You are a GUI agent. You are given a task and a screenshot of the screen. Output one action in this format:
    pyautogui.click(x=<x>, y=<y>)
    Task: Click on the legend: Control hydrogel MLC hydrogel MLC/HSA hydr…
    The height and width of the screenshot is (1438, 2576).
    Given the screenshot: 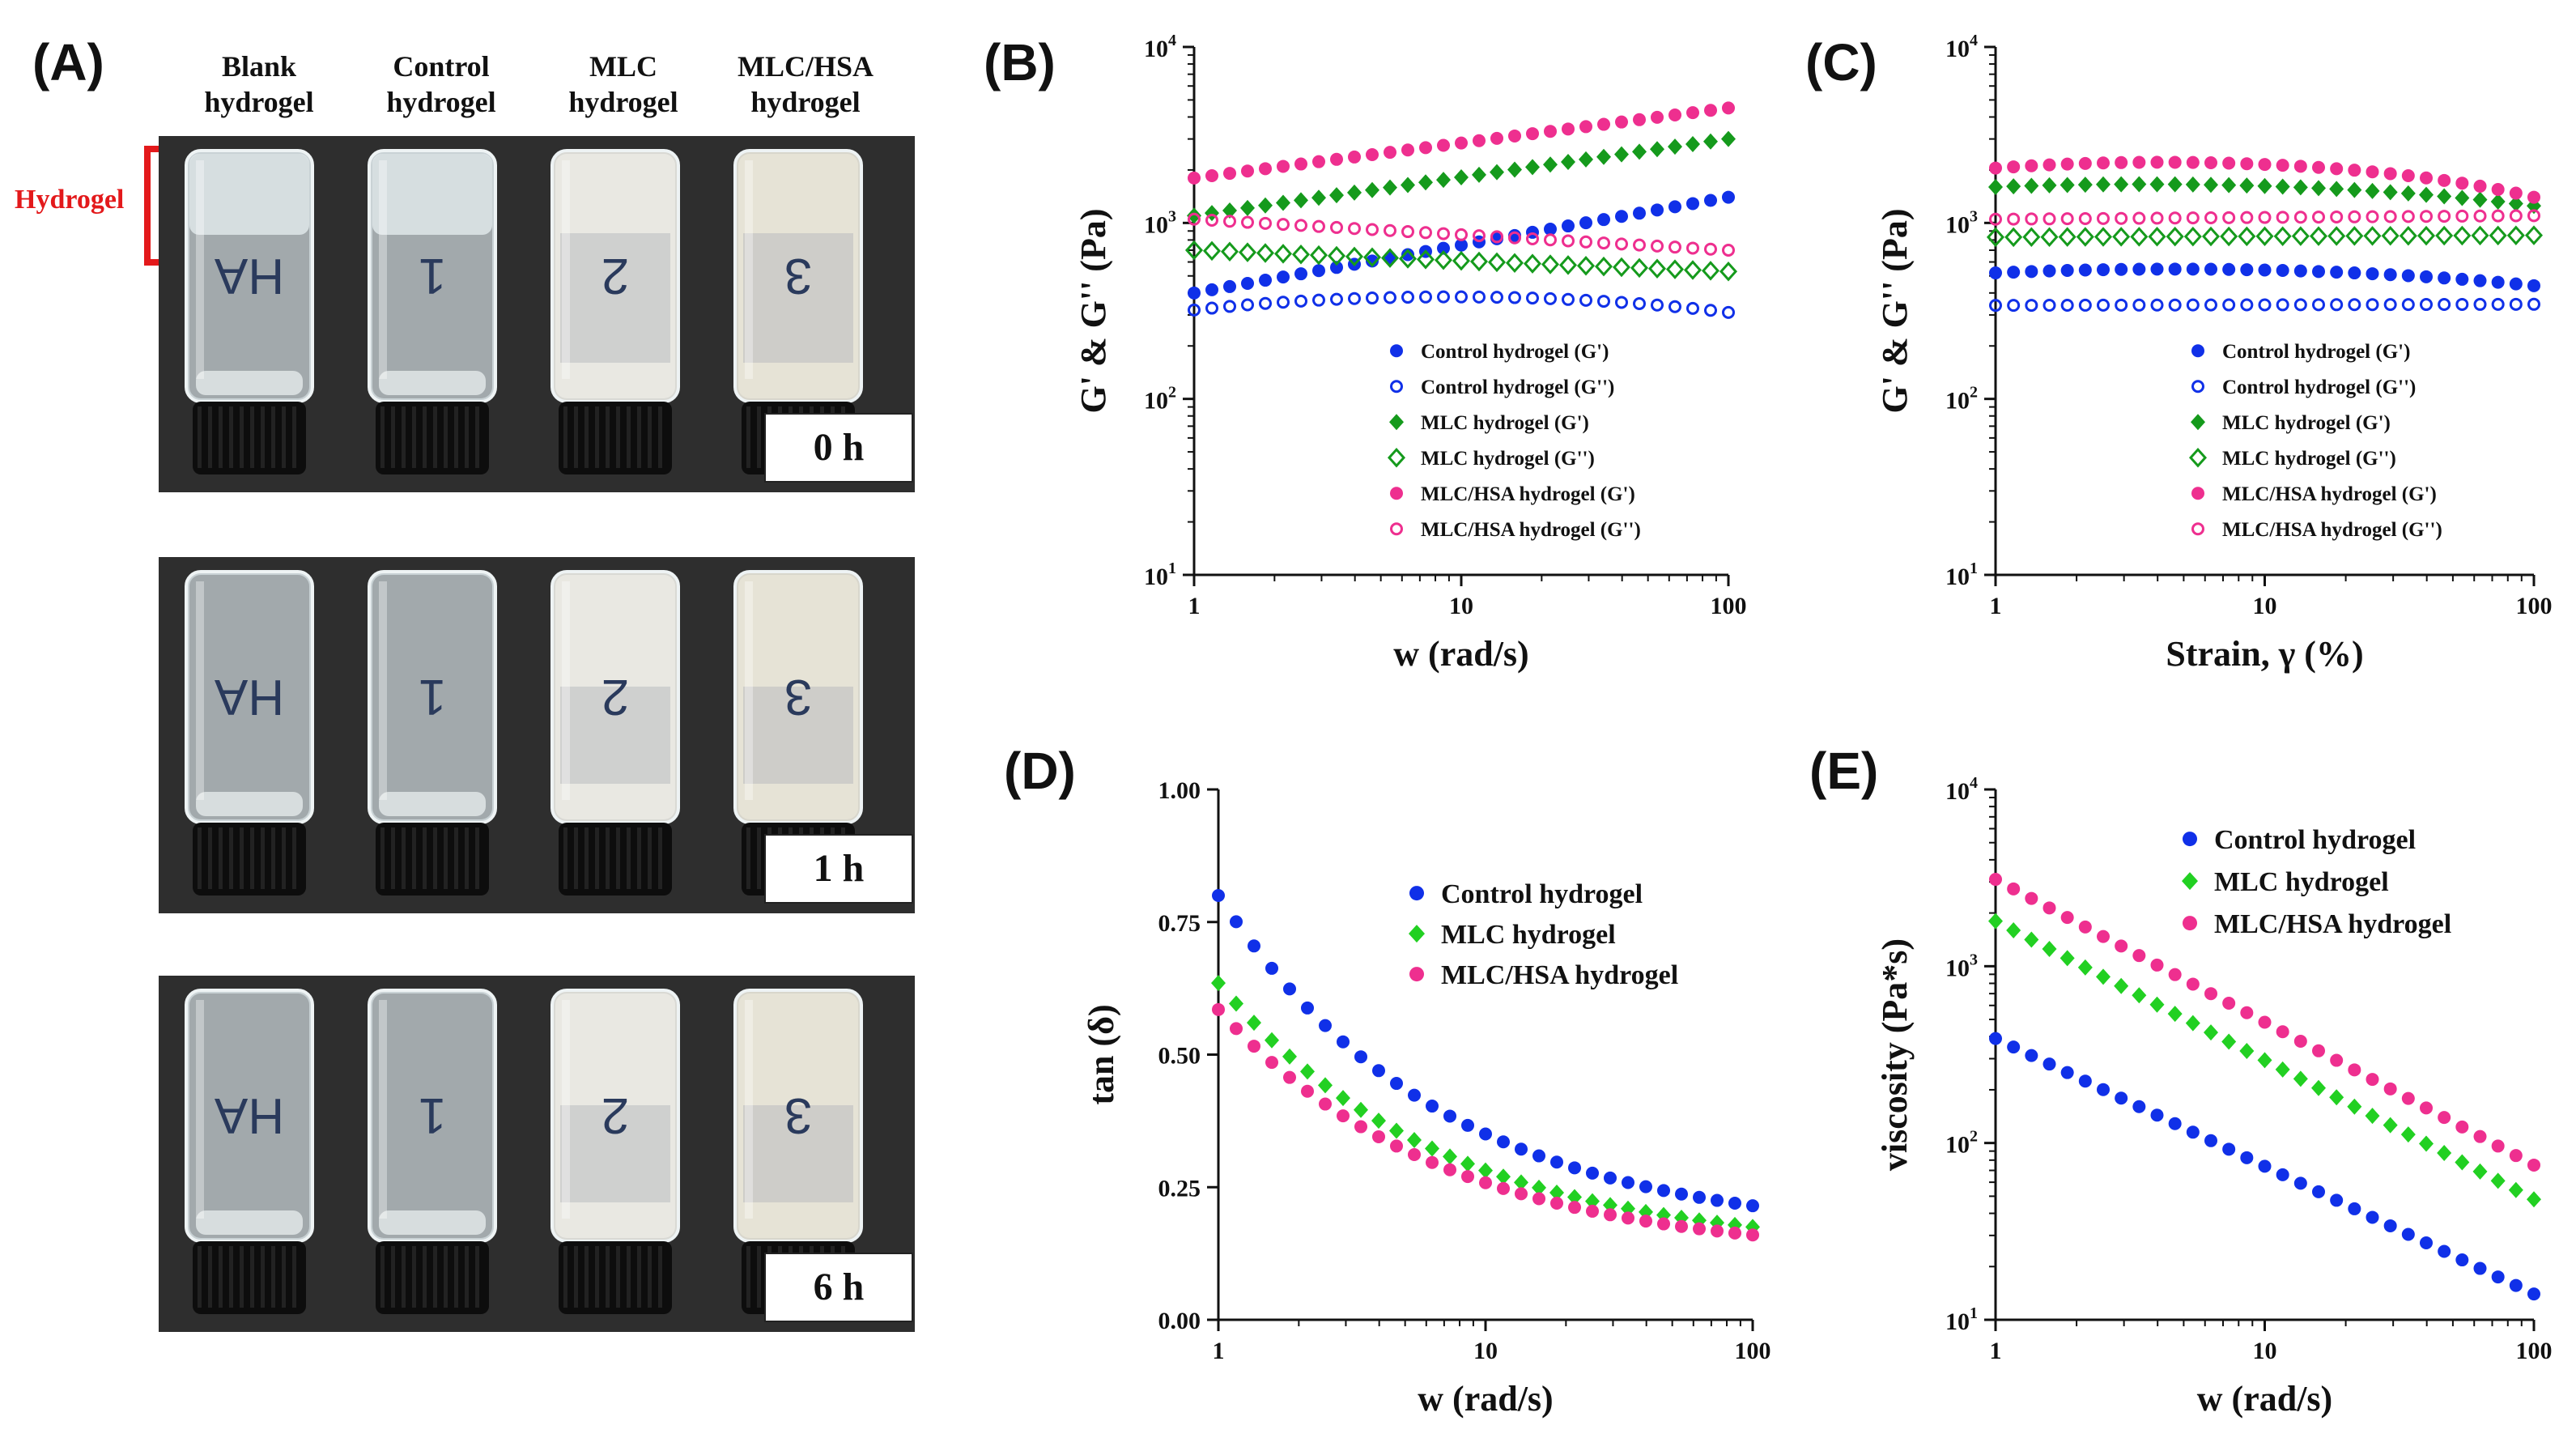 What is the action you would take?
    pyautogui.click(x=1543, y=935)
    